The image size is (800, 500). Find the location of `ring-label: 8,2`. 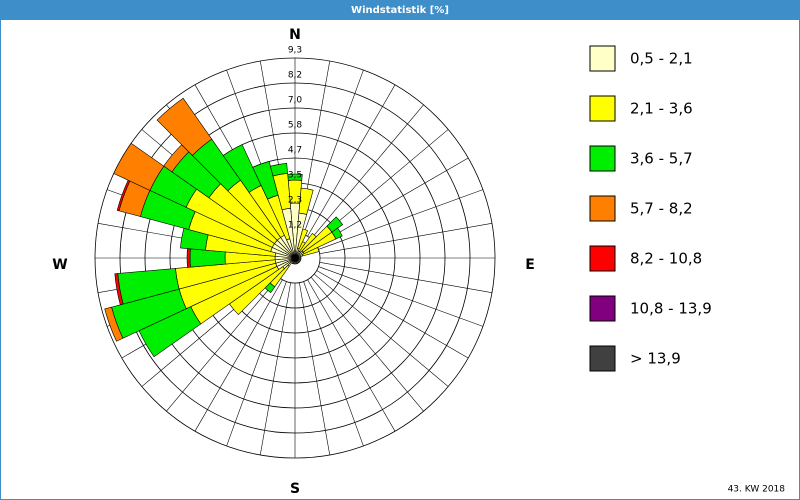

ring-label: 8,2 is located at coordinates (295, 76).